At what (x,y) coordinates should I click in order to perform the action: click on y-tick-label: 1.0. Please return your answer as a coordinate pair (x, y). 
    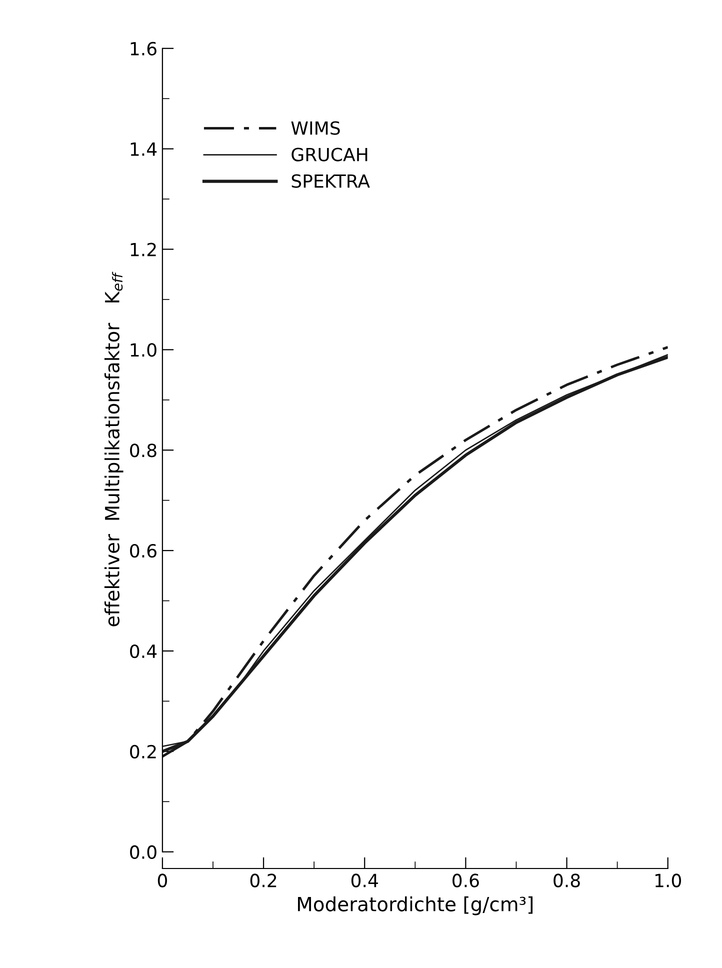
    Looking at the image, I should click on (143, 350).